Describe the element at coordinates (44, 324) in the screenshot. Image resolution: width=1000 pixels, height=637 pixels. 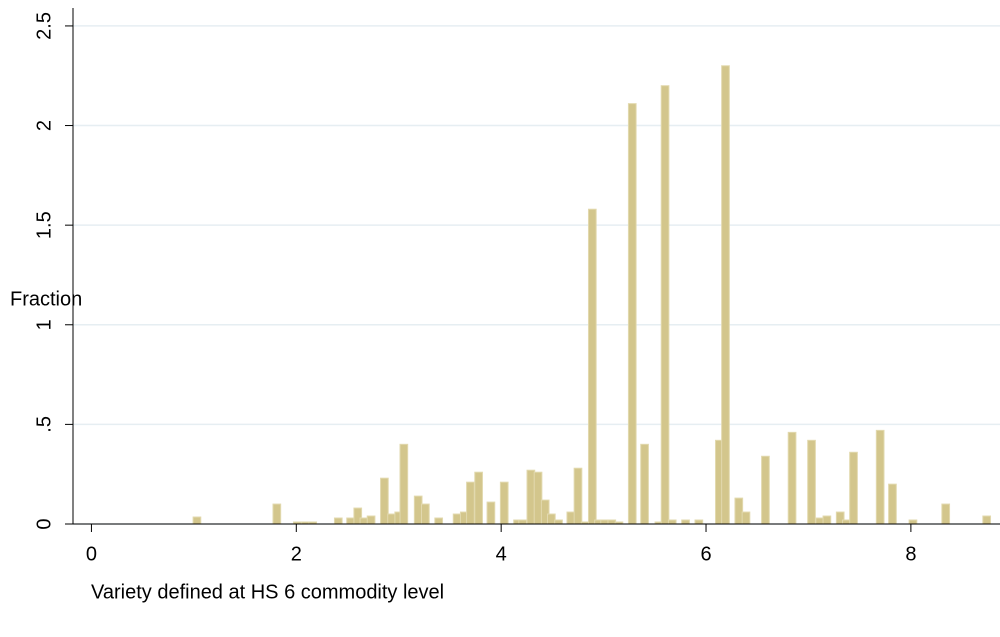
I see `y-tick-label: 1` at that location.